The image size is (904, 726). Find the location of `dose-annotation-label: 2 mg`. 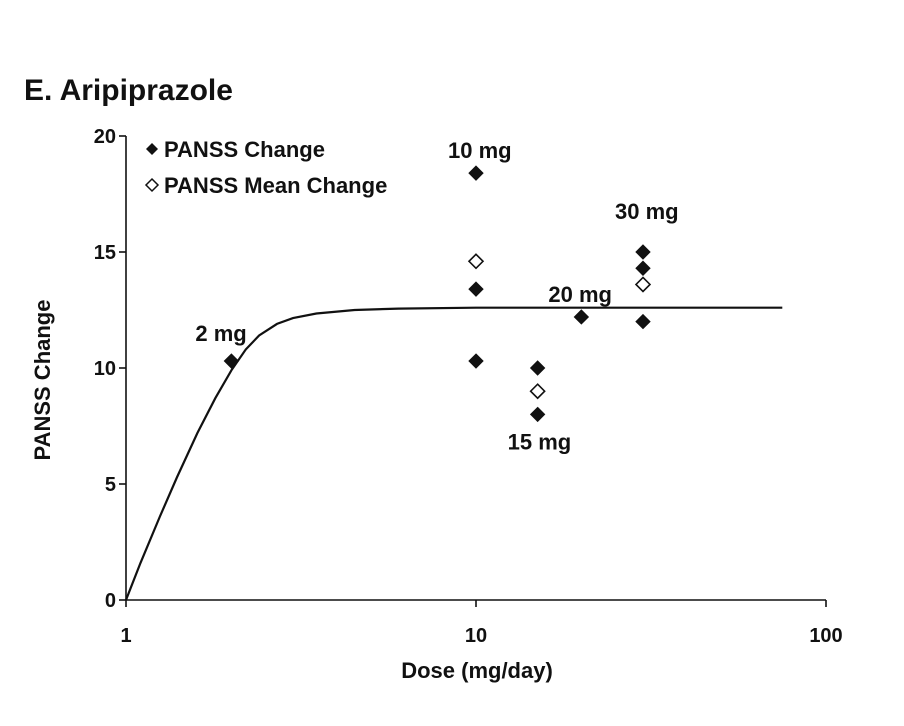

dose-annotation-label: 2 mg is located at coordinates (220, 333).